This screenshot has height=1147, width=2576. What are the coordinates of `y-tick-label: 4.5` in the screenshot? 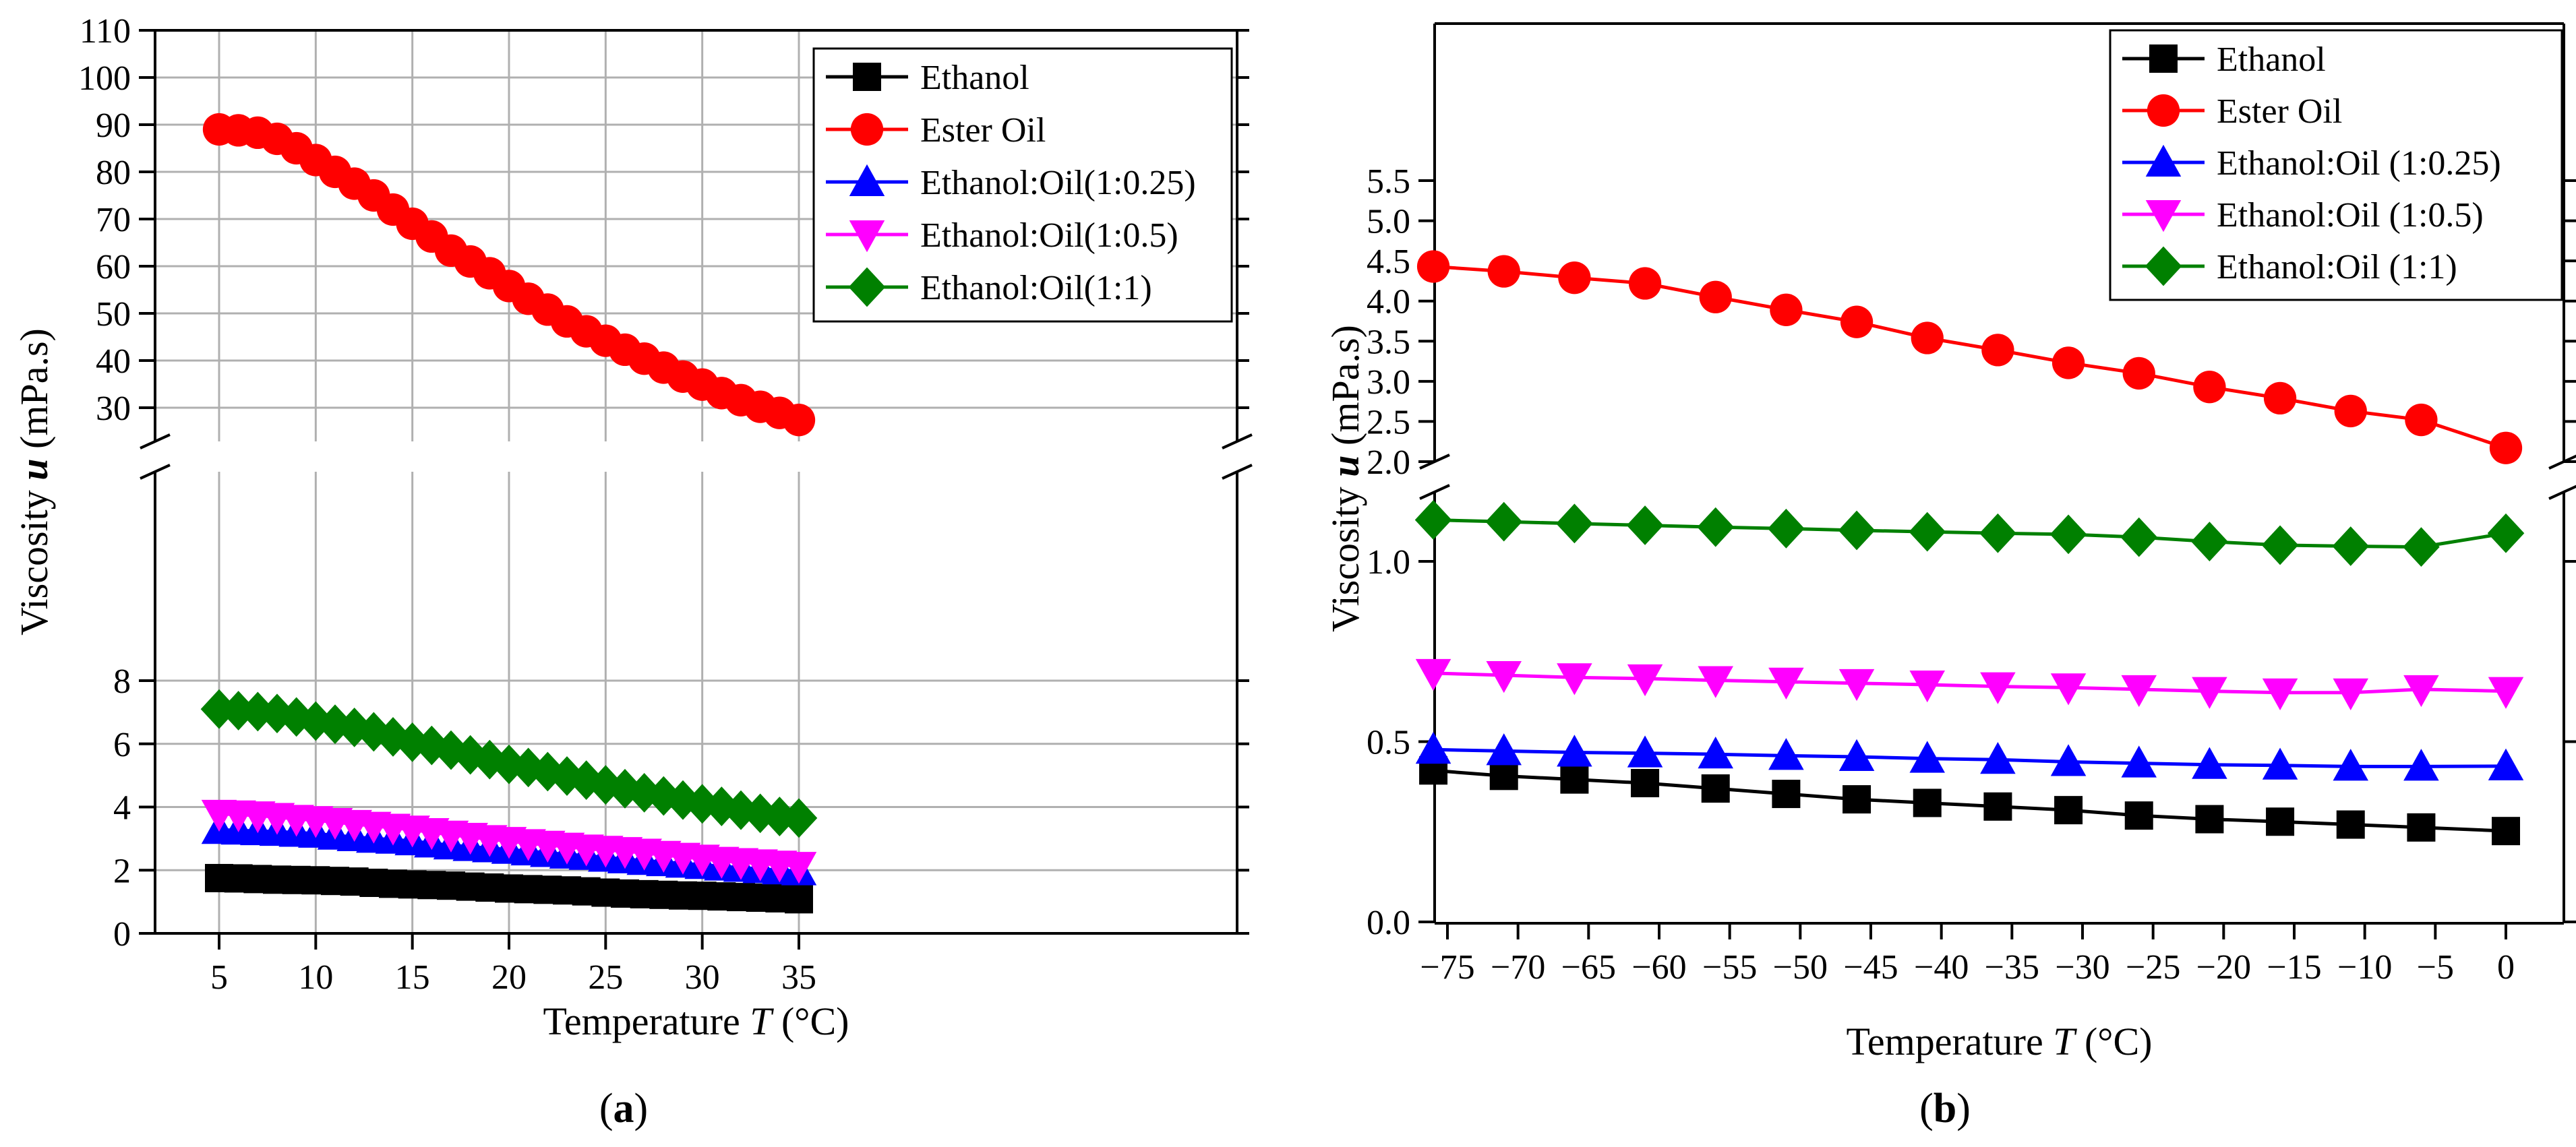 It's located at (1388, 262).